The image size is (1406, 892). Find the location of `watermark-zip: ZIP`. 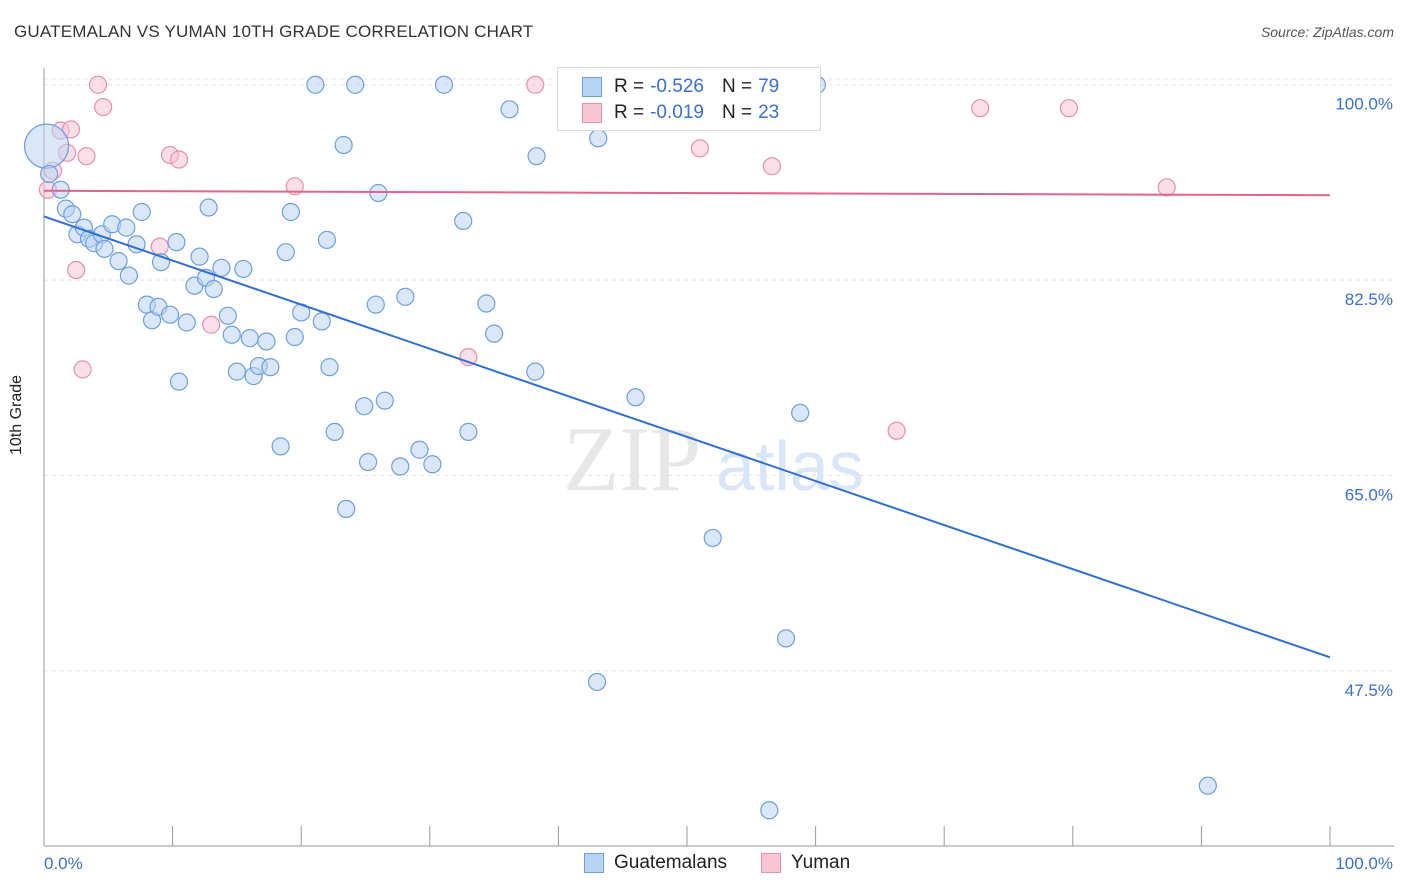

watermark-zip: ZIP is located at coordinates (632, 459).